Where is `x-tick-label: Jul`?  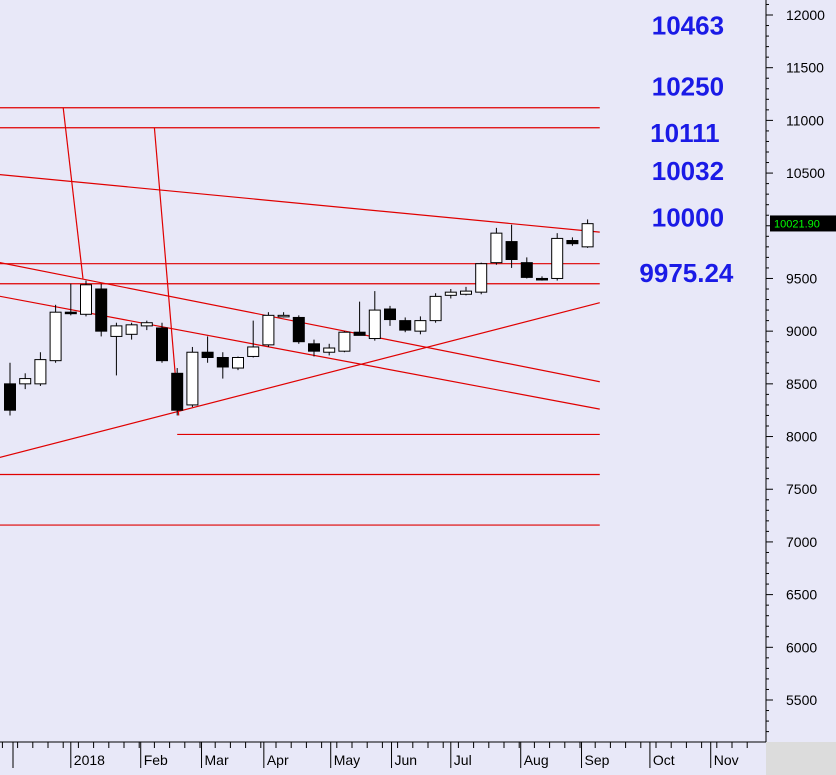 x-tick-label: Jul is located at coordinates (463, 760).